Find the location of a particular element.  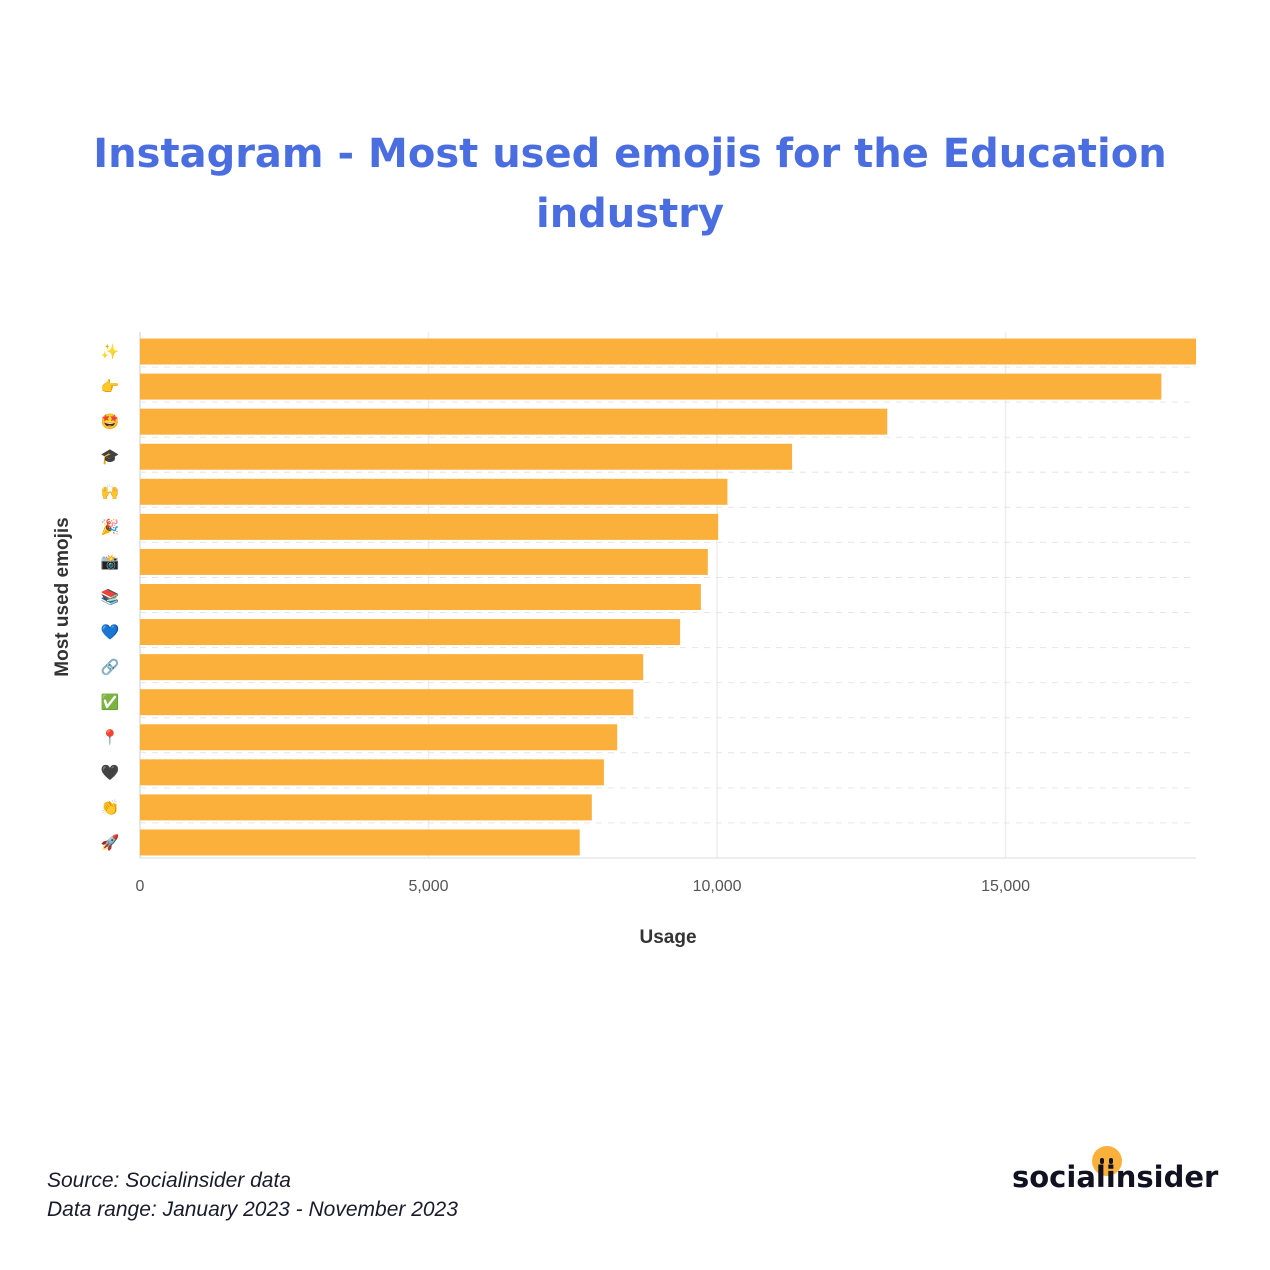

data-range-text: Data range: January 2023 - November 2023 is located at coordinates (252, 1209).